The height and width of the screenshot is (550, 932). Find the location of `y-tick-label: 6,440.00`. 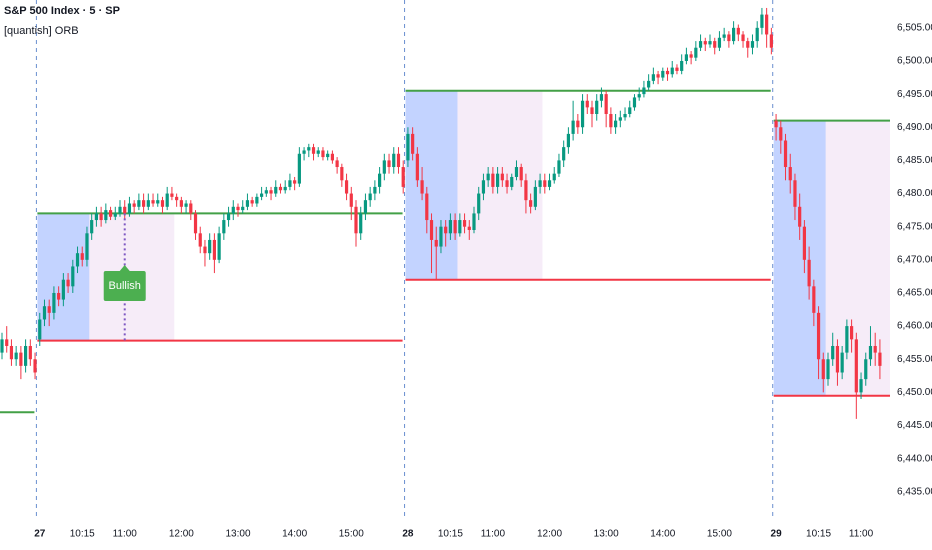

y-tick-label: 6,440.00 is located at coordinates (914, 458).